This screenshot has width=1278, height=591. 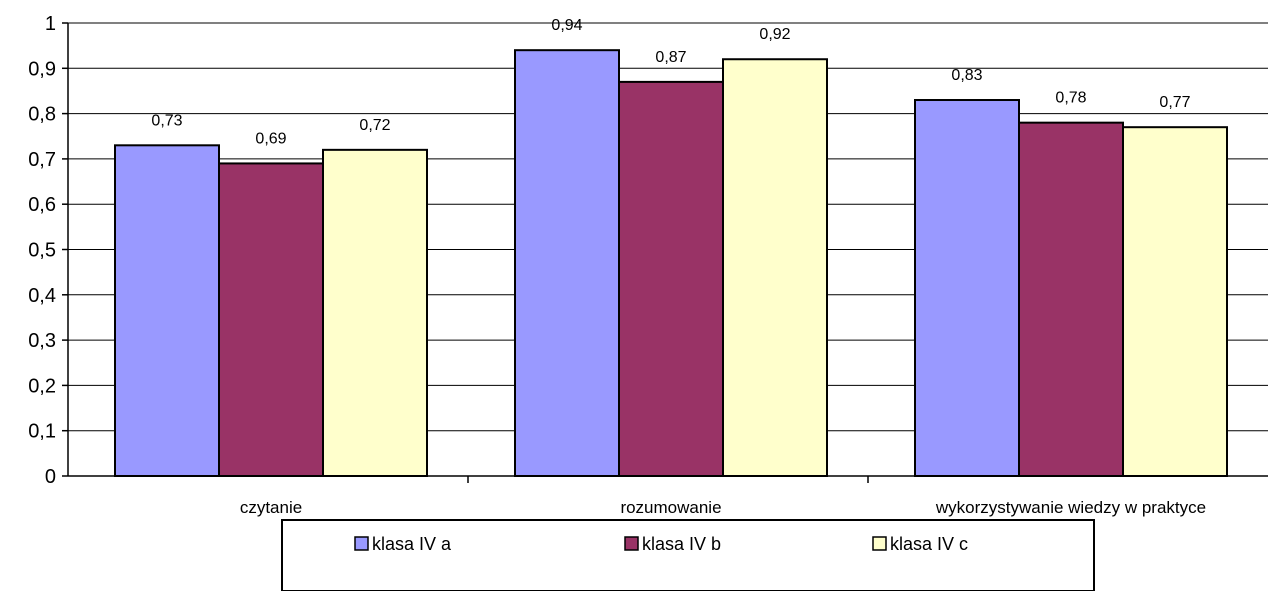 I want to click on data-label: 0,83, so click(x=966, y=75).